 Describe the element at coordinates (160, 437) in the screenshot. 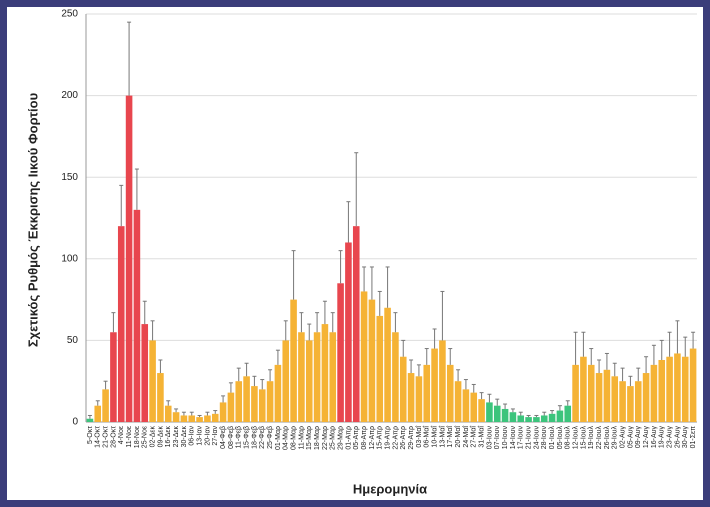

I see `x-tick-label: 09-Δεκ` at that location.